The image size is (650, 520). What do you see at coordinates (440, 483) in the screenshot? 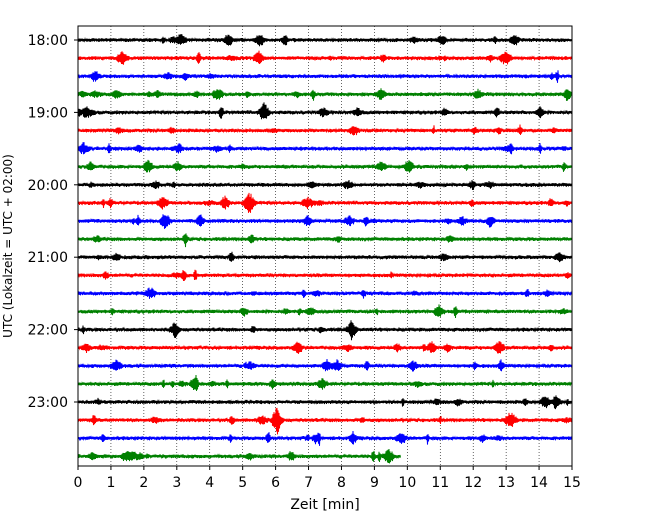
I see `x-tick-label: 11` at bounding box center [440, 483].